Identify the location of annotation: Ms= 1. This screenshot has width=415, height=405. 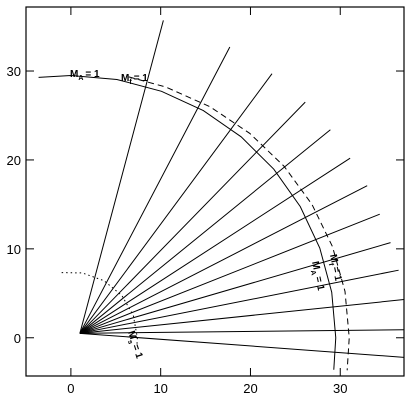
(133, 345).